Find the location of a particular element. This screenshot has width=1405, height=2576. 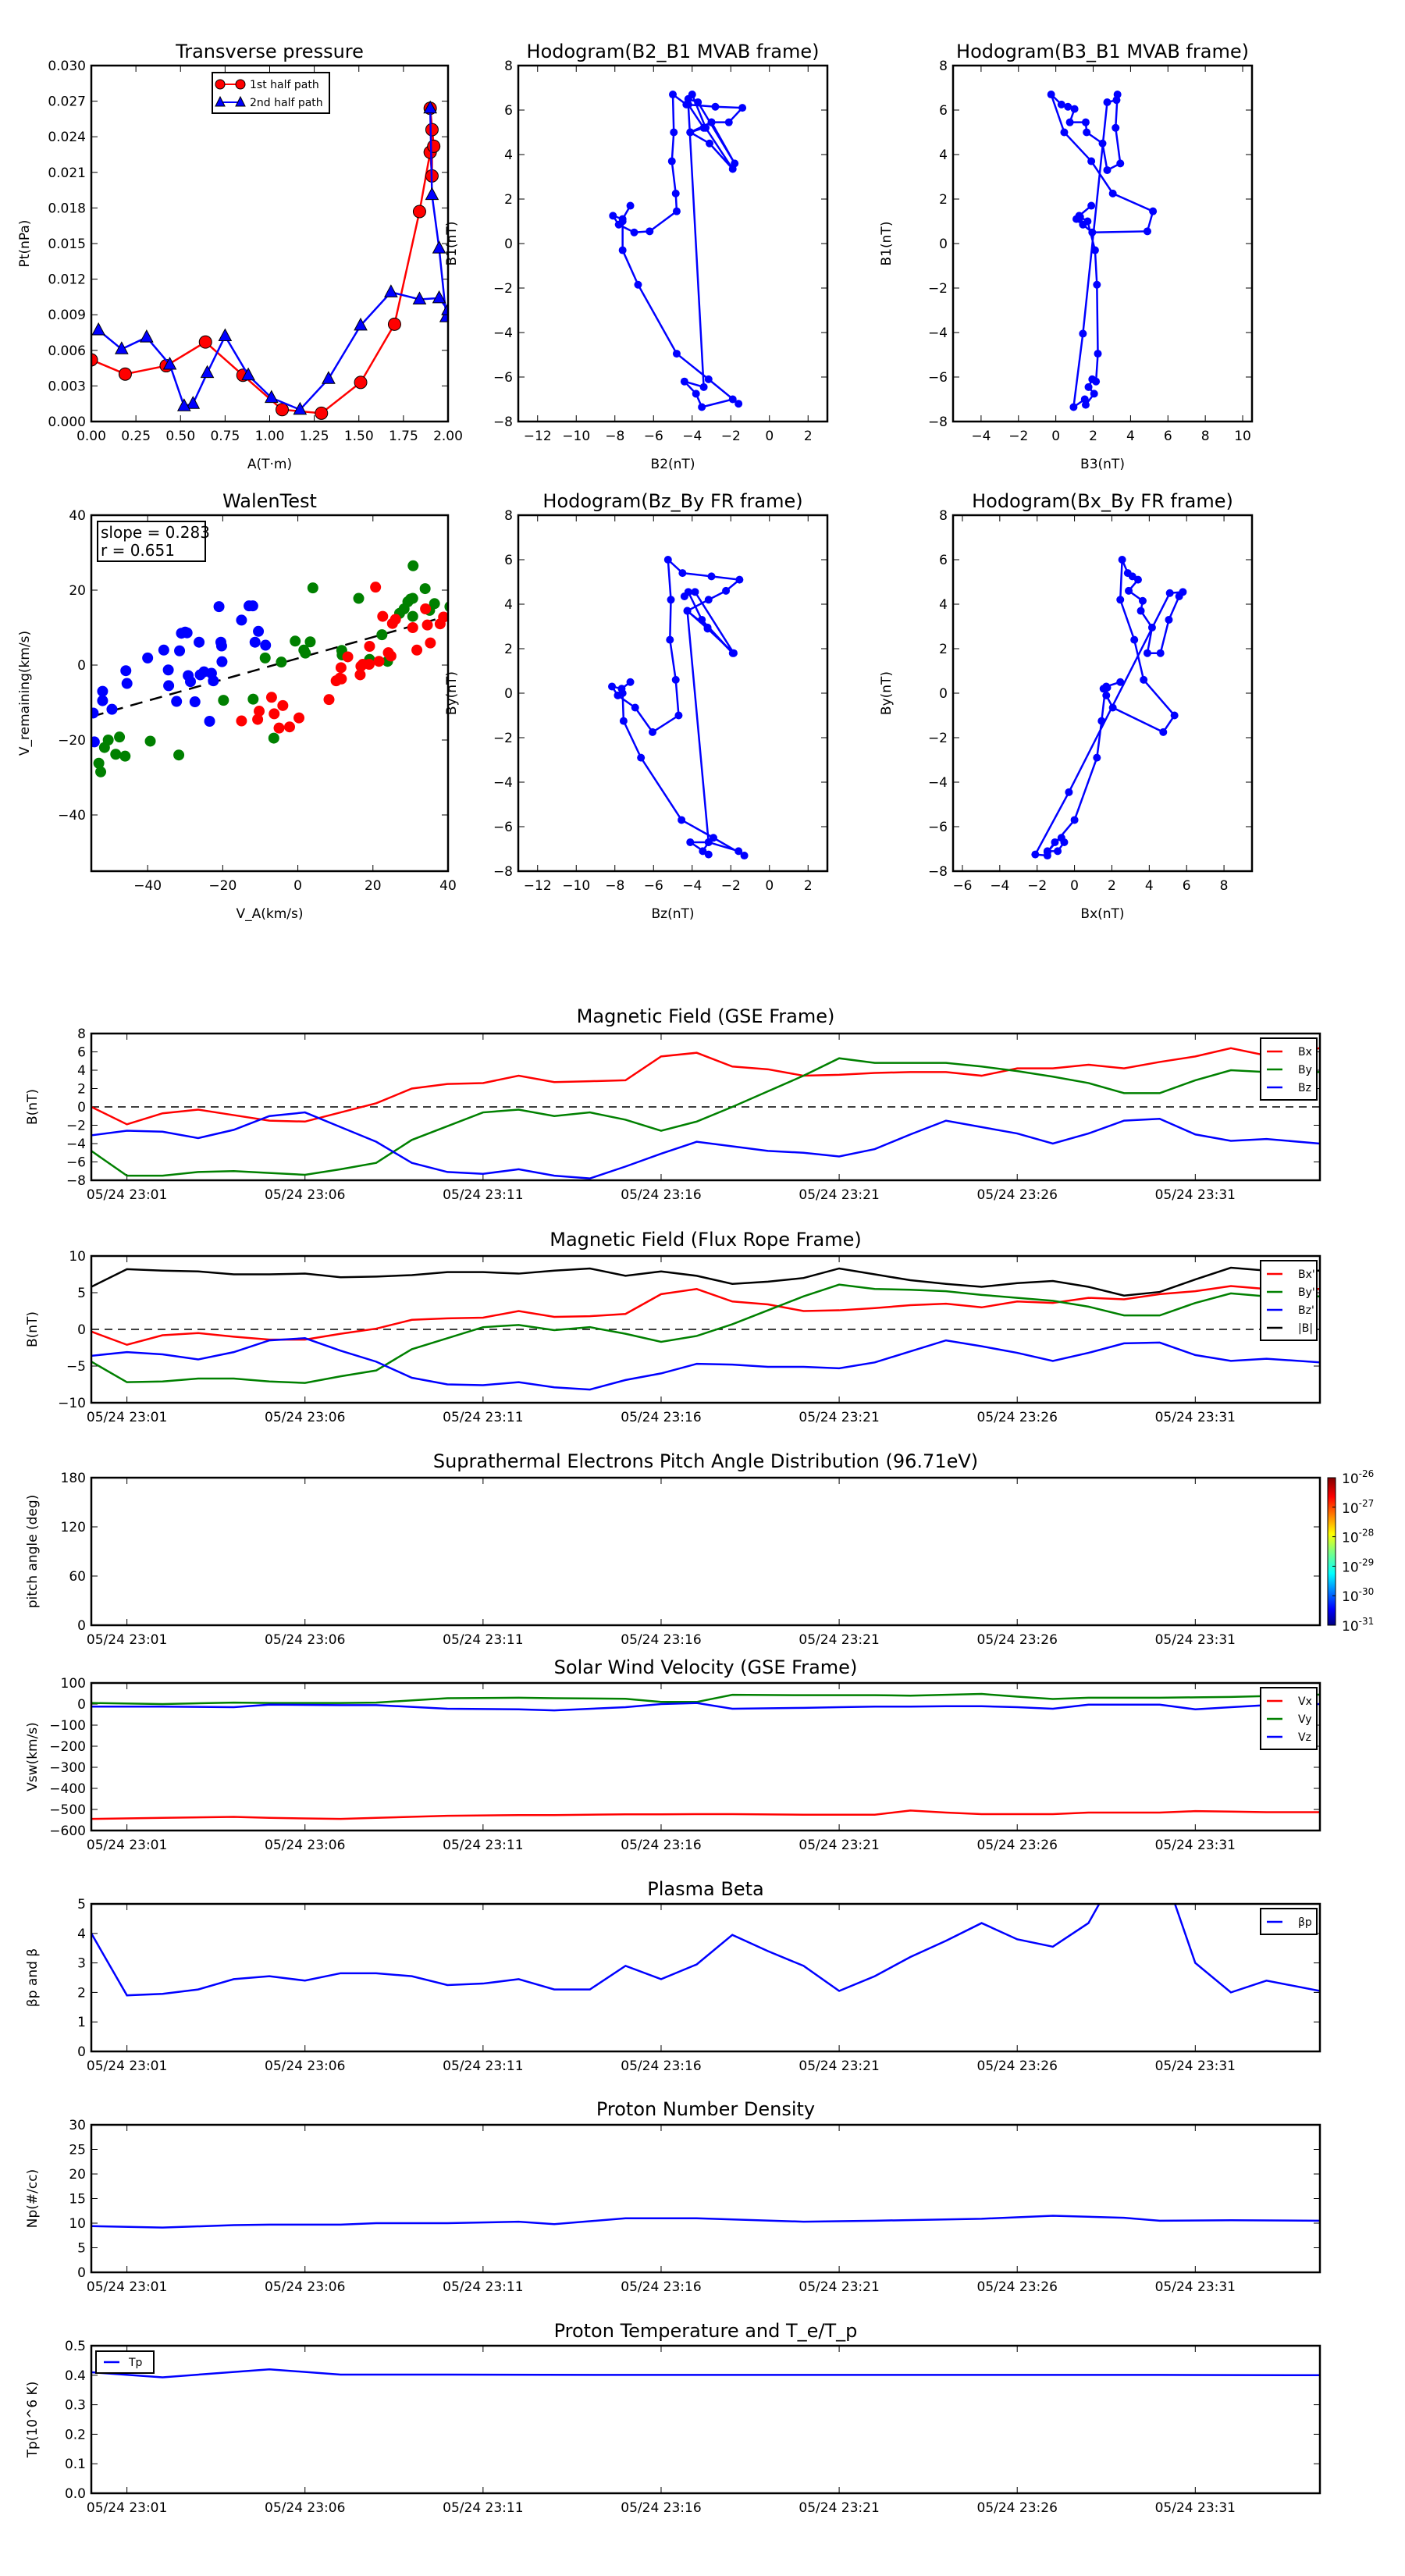

y-tick-label: 0.018 is located at coordinates (67, 208).